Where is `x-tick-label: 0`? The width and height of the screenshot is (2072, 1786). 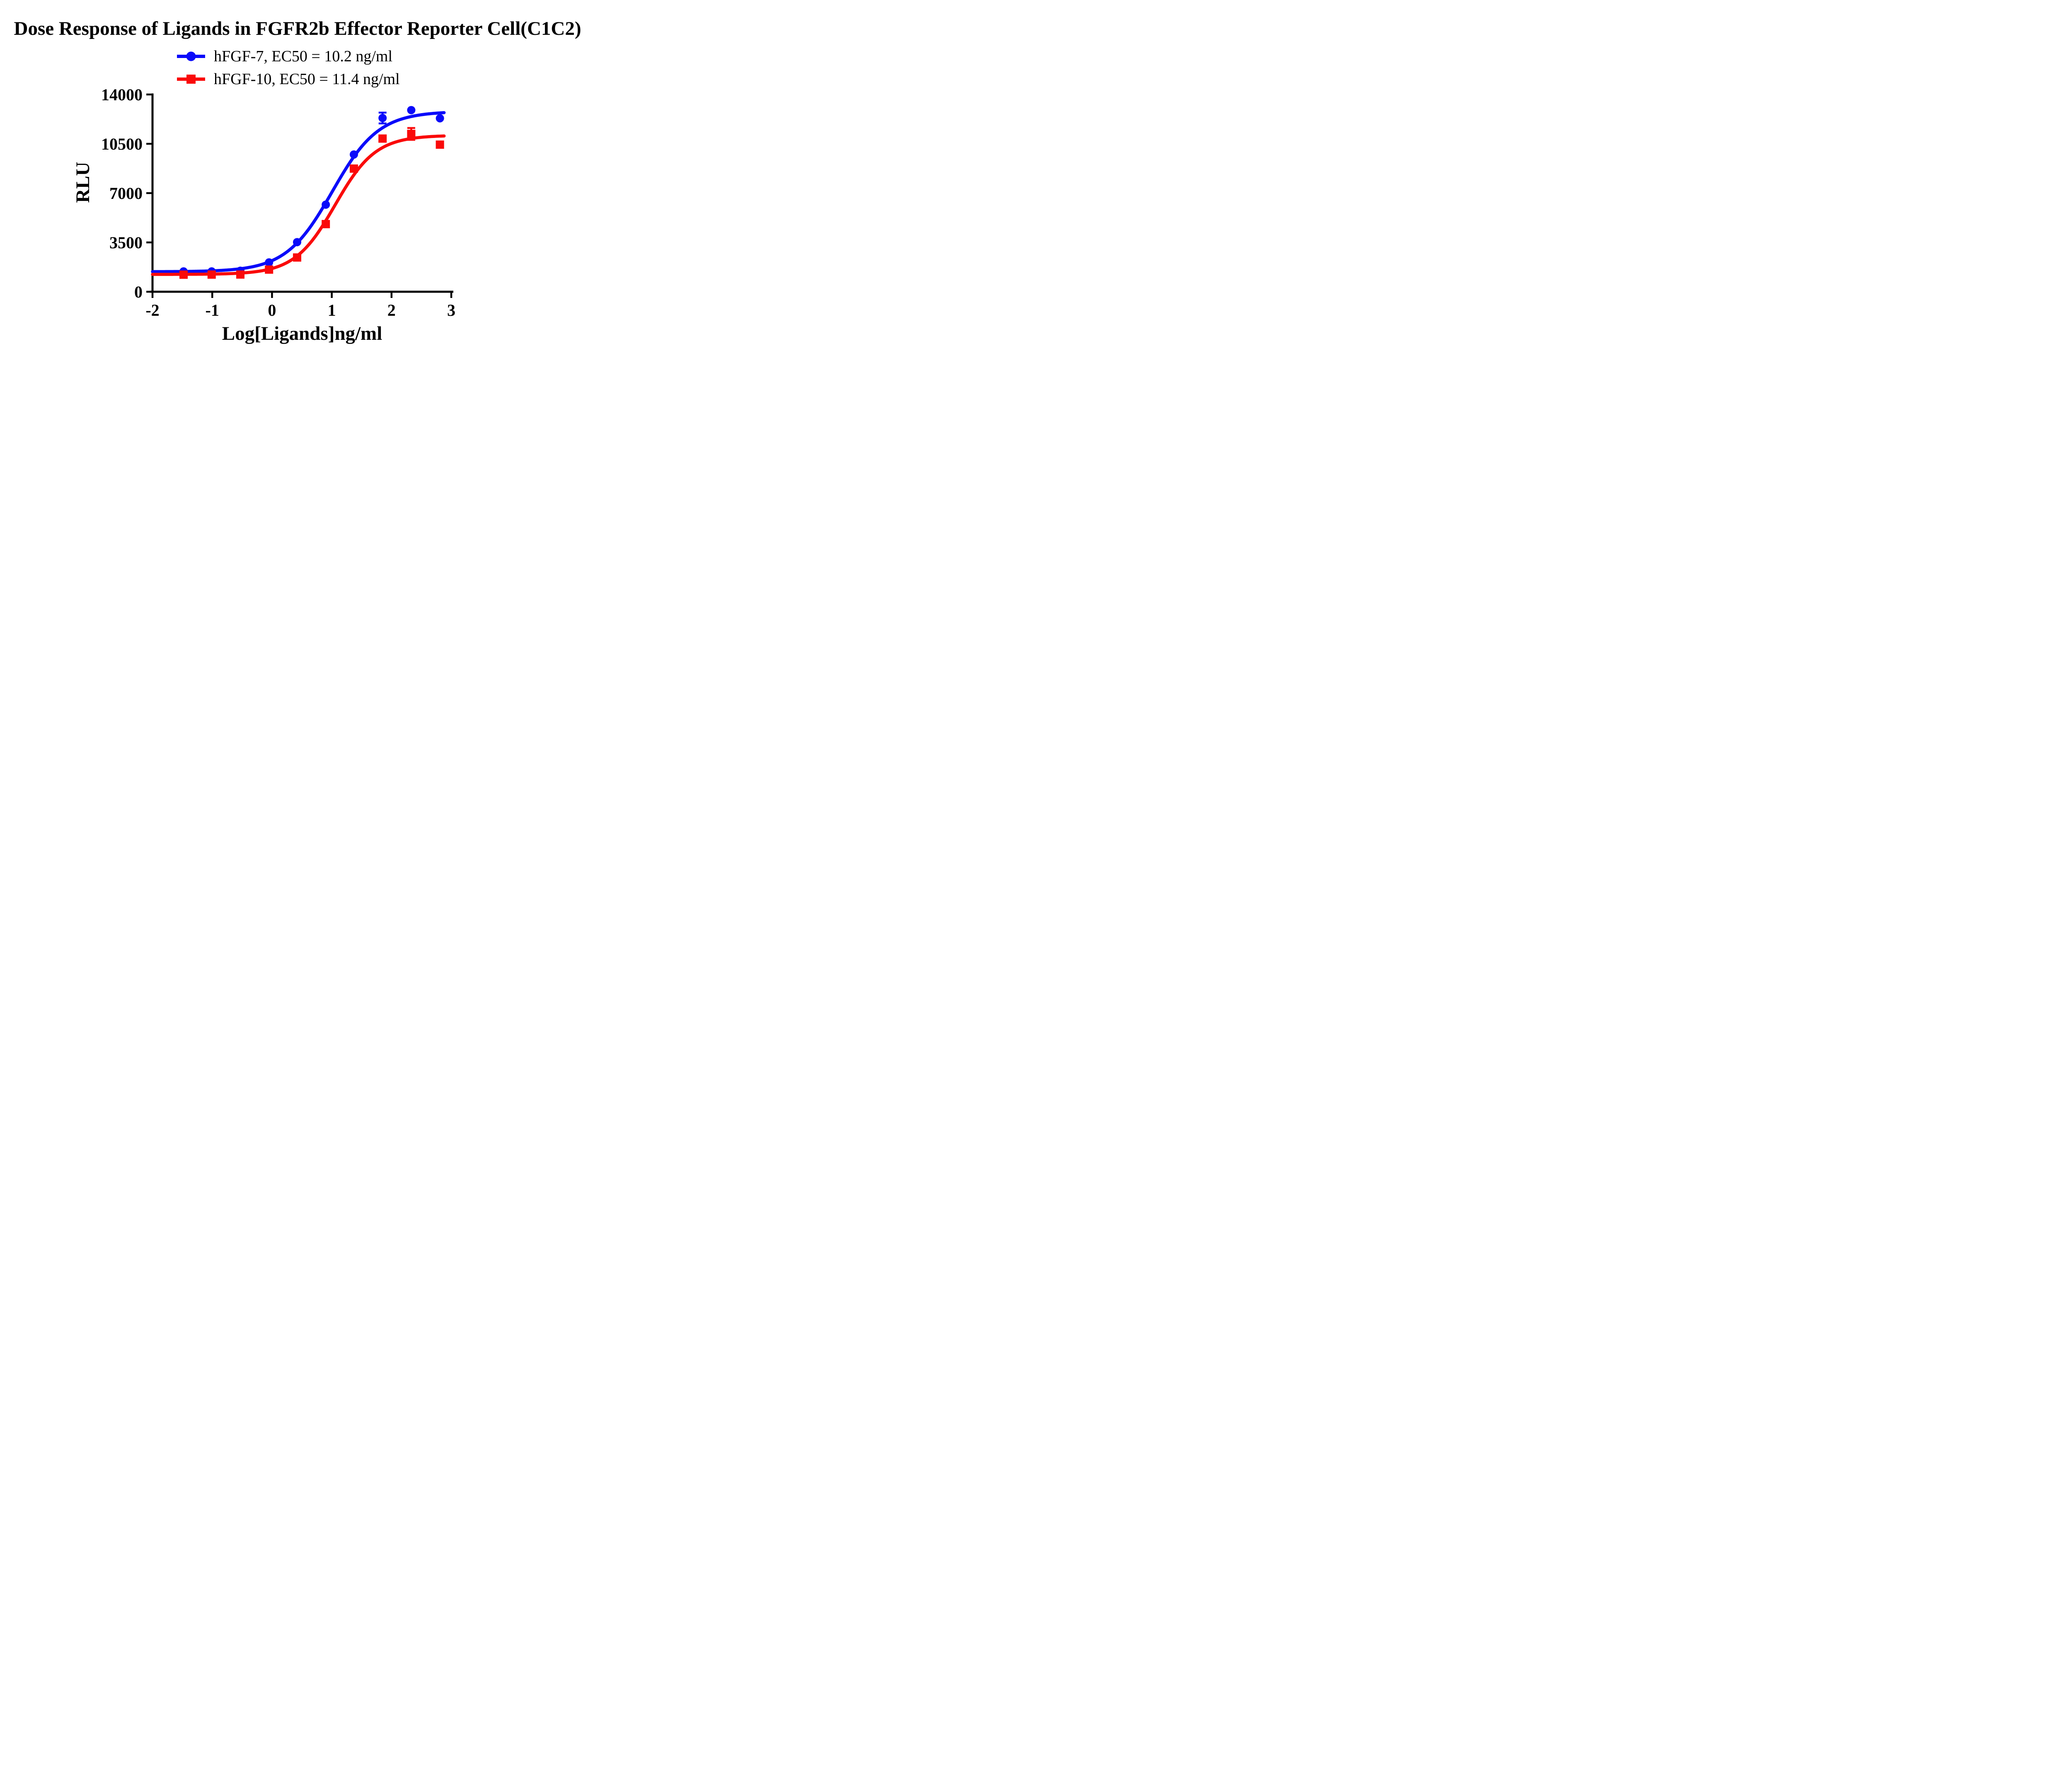 x-tick-label: 0 is located at coordinates (272, 310).